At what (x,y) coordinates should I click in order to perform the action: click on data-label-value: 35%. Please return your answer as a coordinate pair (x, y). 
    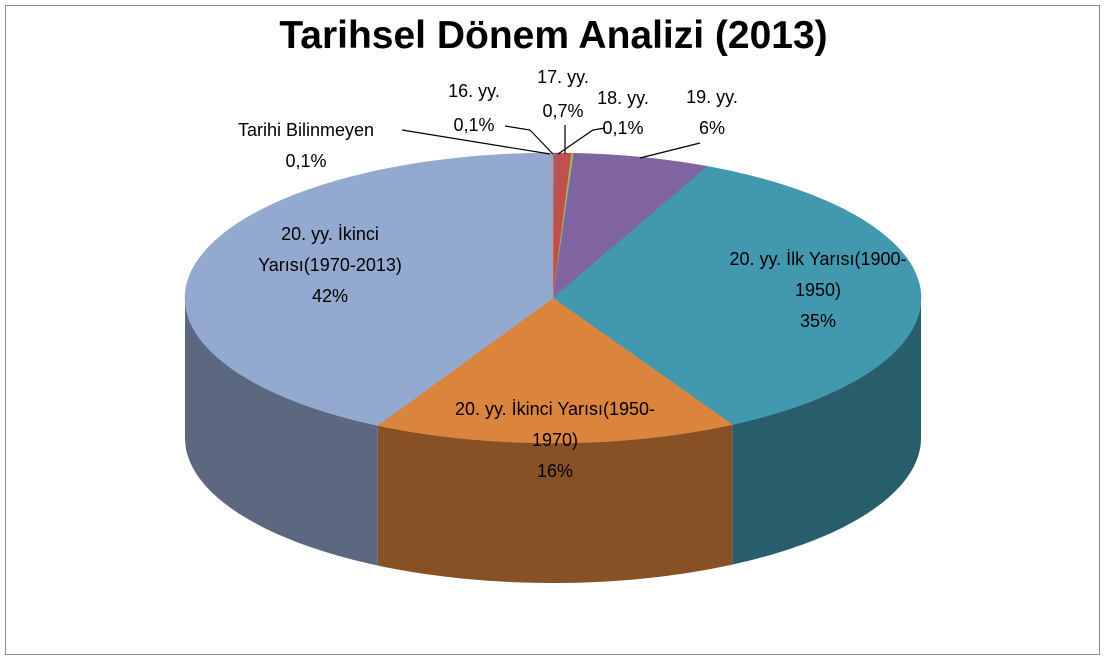
    Looking at the image, I should click on (818, 321).